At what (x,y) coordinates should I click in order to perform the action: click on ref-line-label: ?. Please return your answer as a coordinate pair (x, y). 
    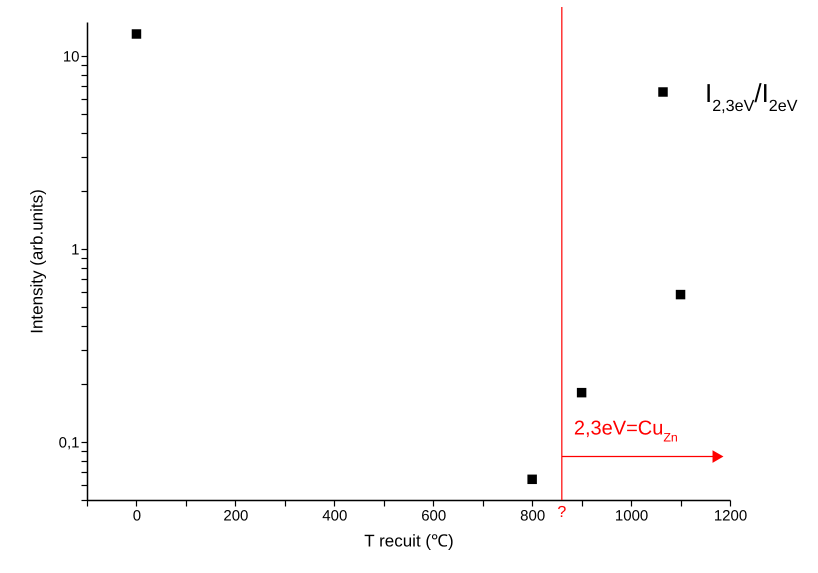
    Looking at the image, I should click on (561, 512).